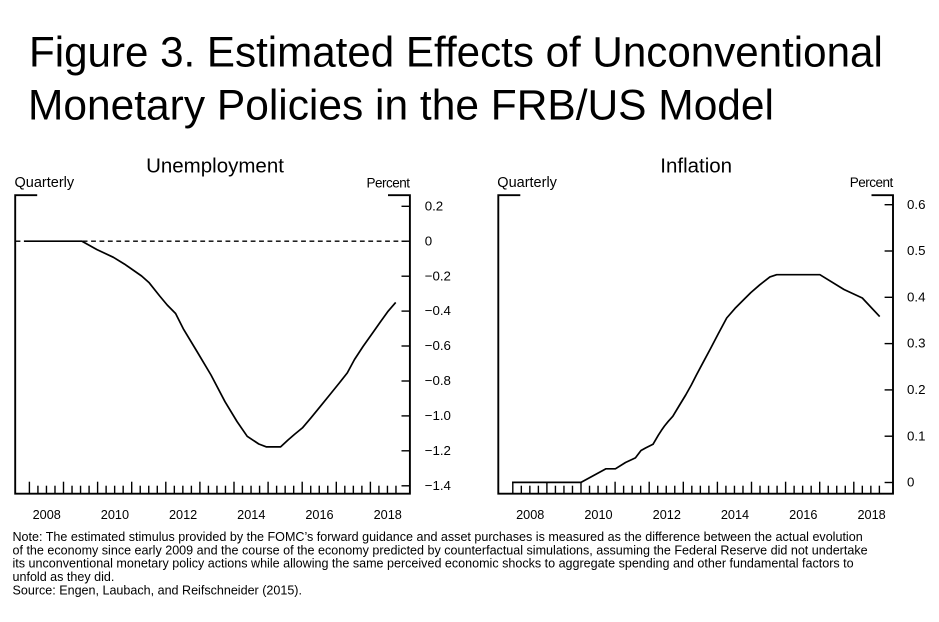 This screenshot has width=939, height=622. What do you see at coordinates (401, 104) in the screenshot?
I see `svg-text:Monetary Policies in the FRB/U: Monetary Policies in the FRB/US Model` at bounding box center [401, 104].